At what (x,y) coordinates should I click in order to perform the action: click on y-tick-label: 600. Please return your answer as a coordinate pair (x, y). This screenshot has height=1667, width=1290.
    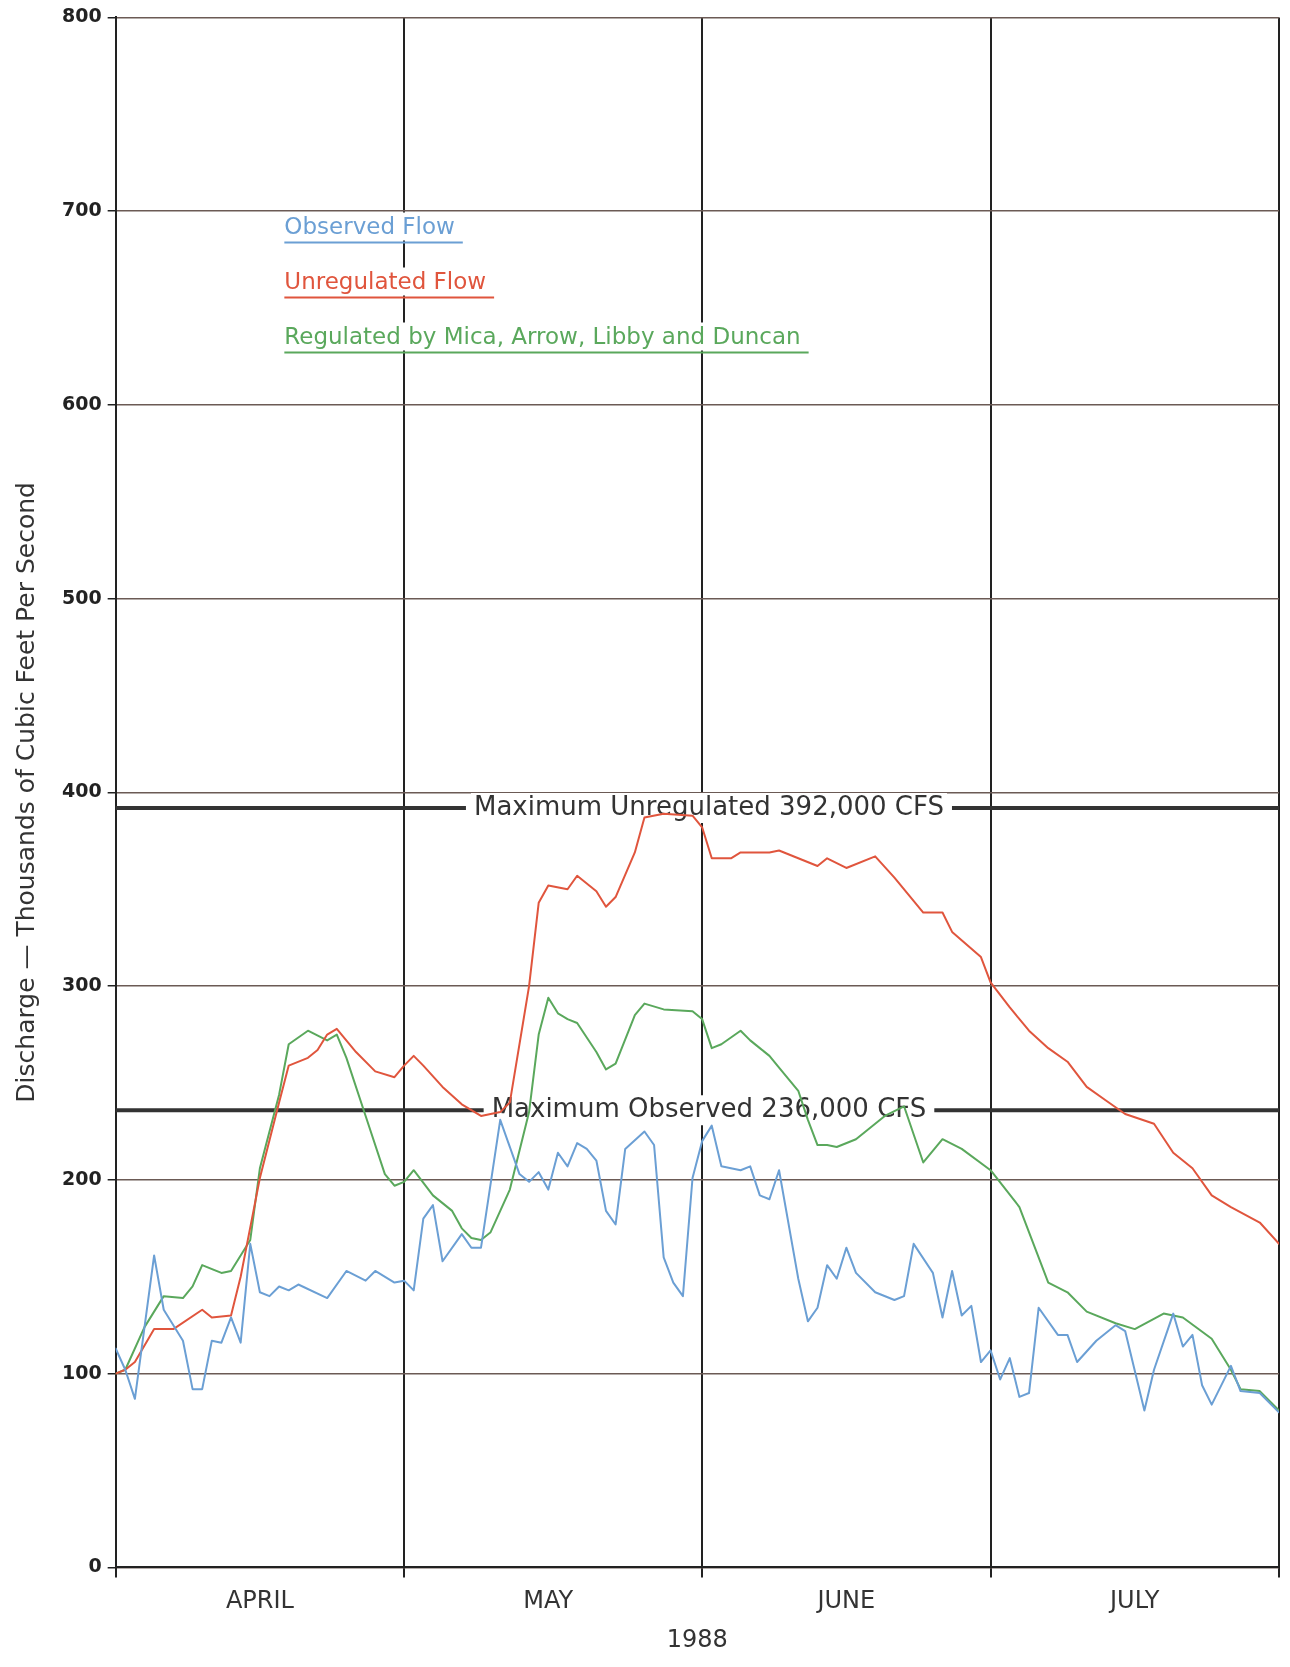
    Looking at the image, I should click on (81, 402).